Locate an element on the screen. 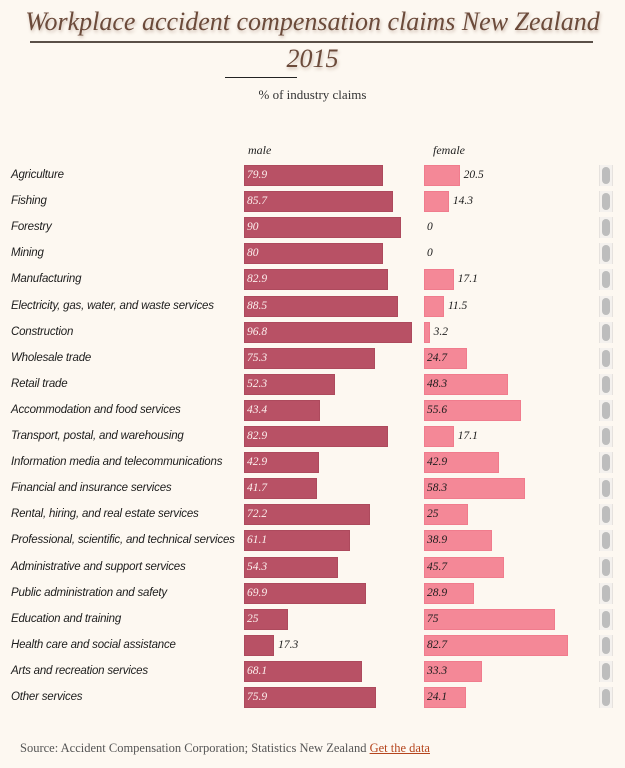  bar-male-accommodation-and-food-services is located at coordinates (282, 410).